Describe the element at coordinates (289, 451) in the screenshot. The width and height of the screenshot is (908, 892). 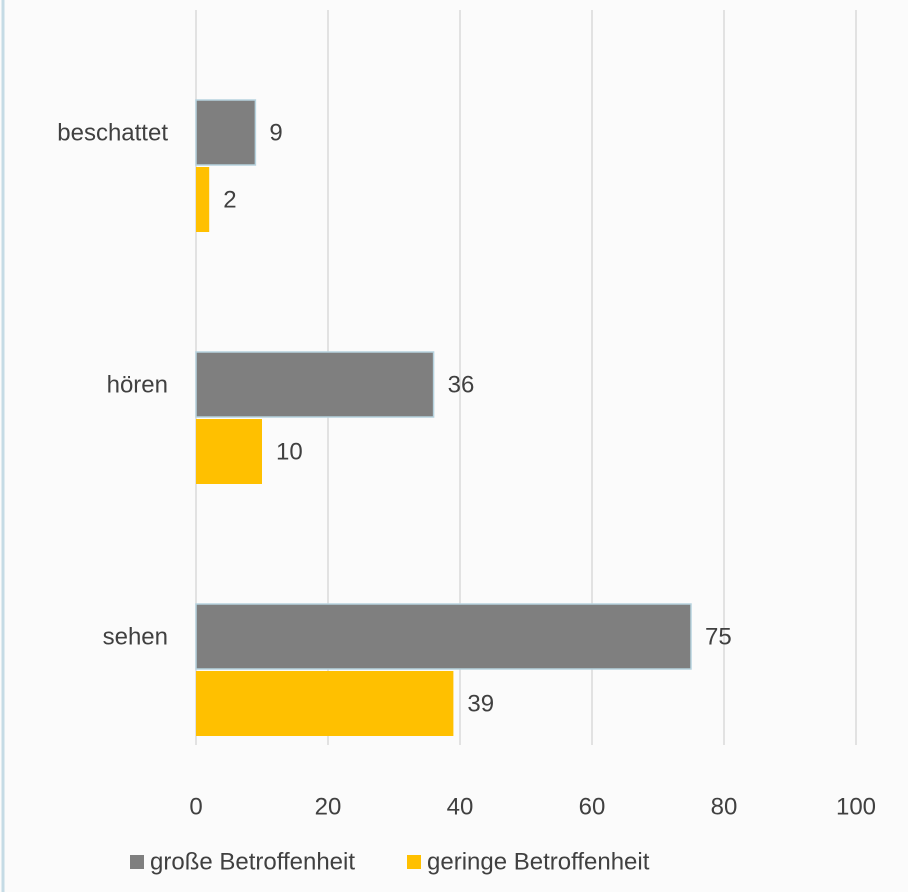
I see `data-label: 10` at that location.